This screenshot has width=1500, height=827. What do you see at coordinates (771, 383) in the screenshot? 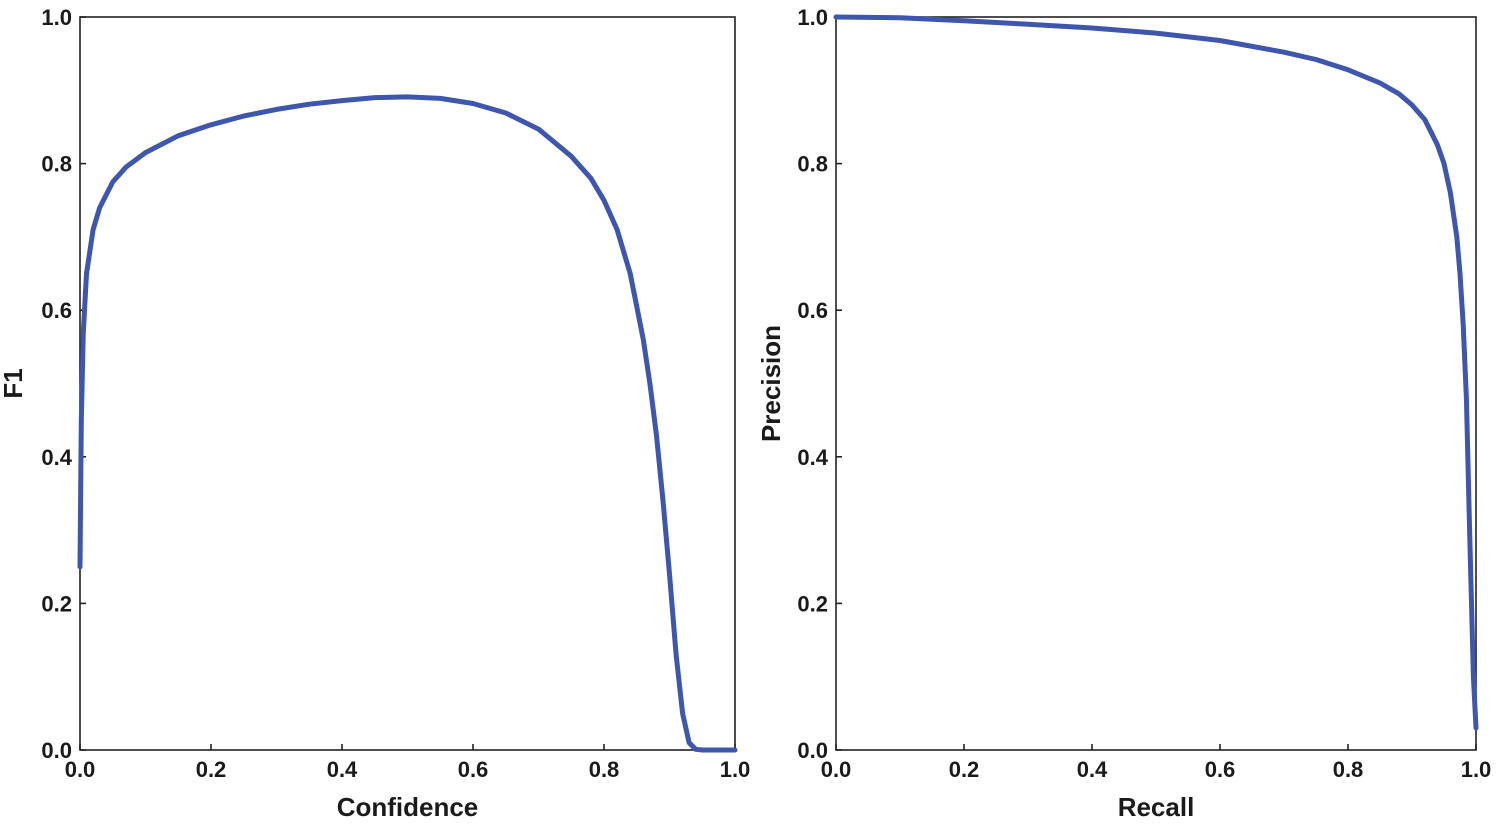
I see `y-axis-label: Precision` at bounding box center [771, 383].